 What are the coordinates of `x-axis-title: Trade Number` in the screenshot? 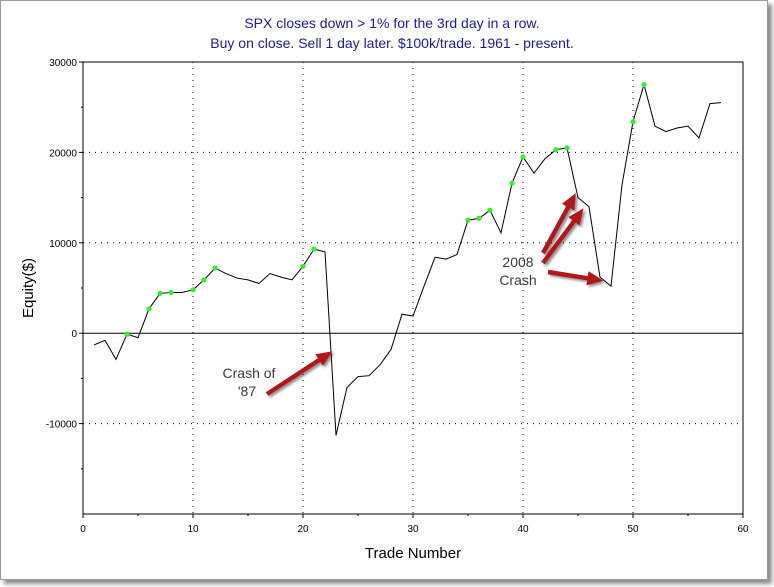 It's located at (413, 553).